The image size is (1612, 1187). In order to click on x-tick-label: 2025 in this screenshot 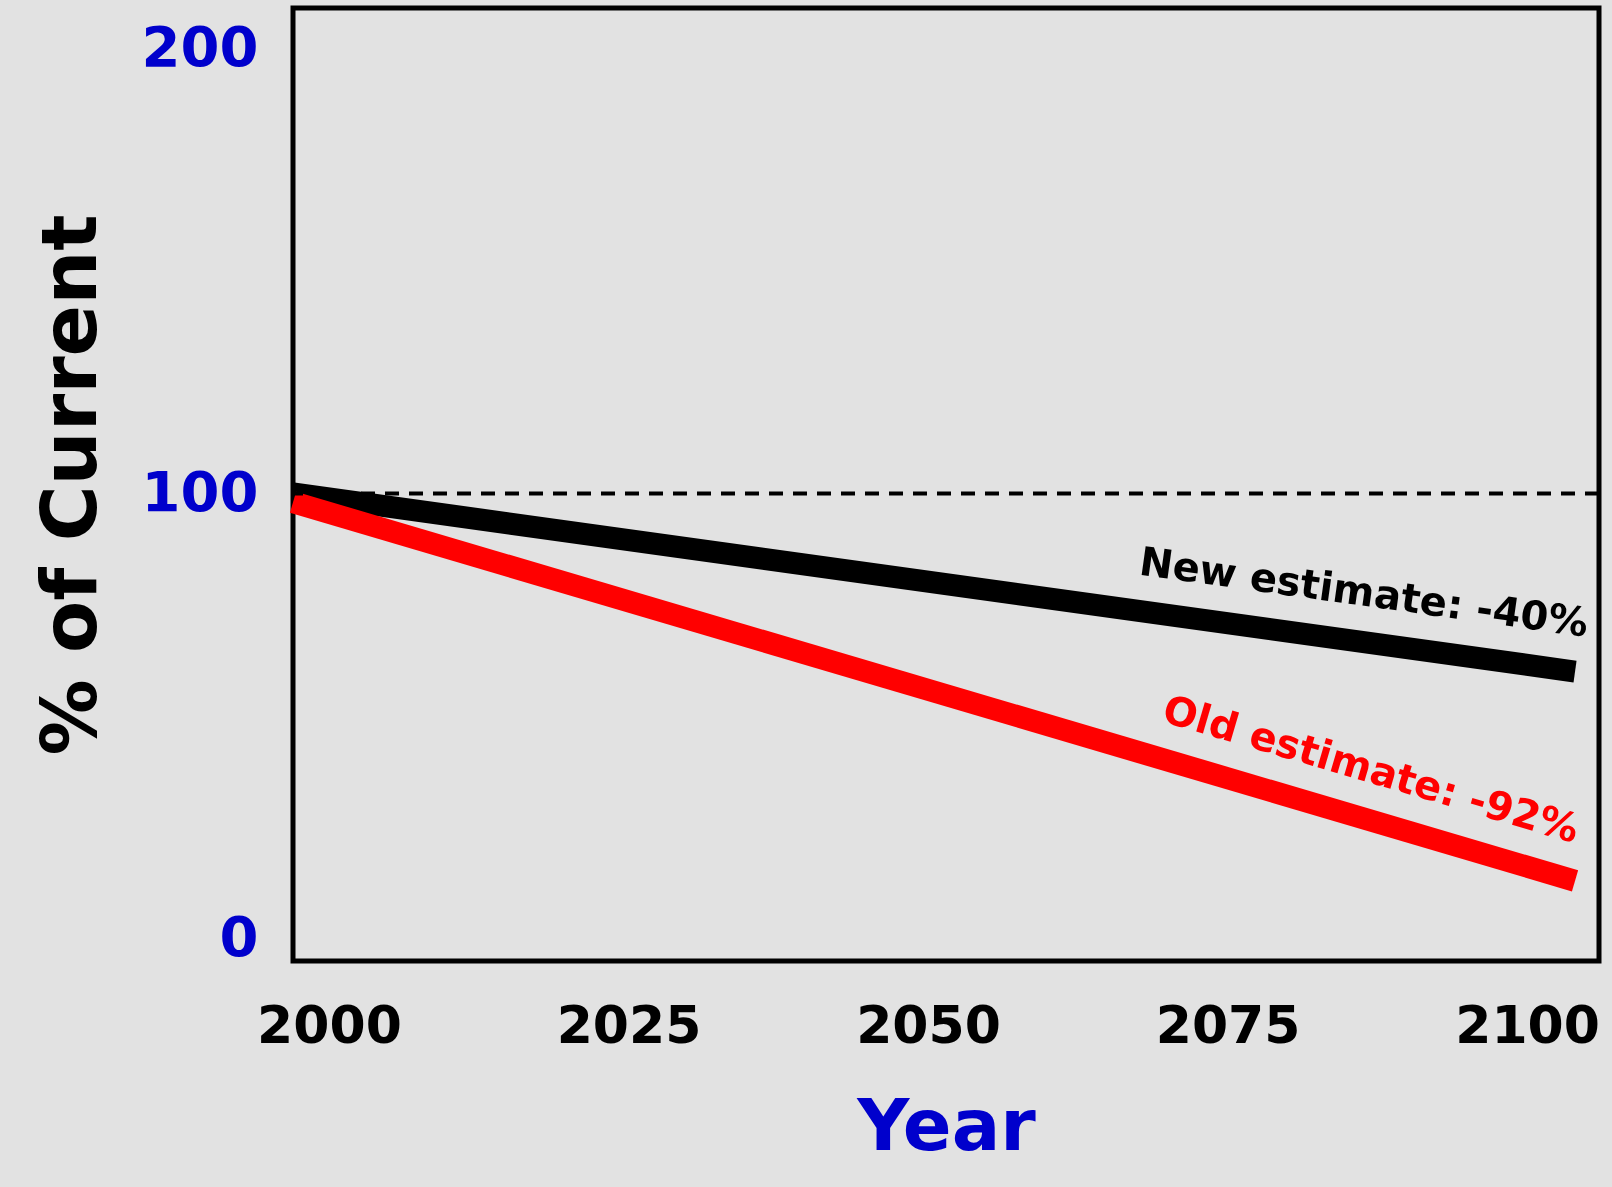, I will do `click(629, 1024)`.